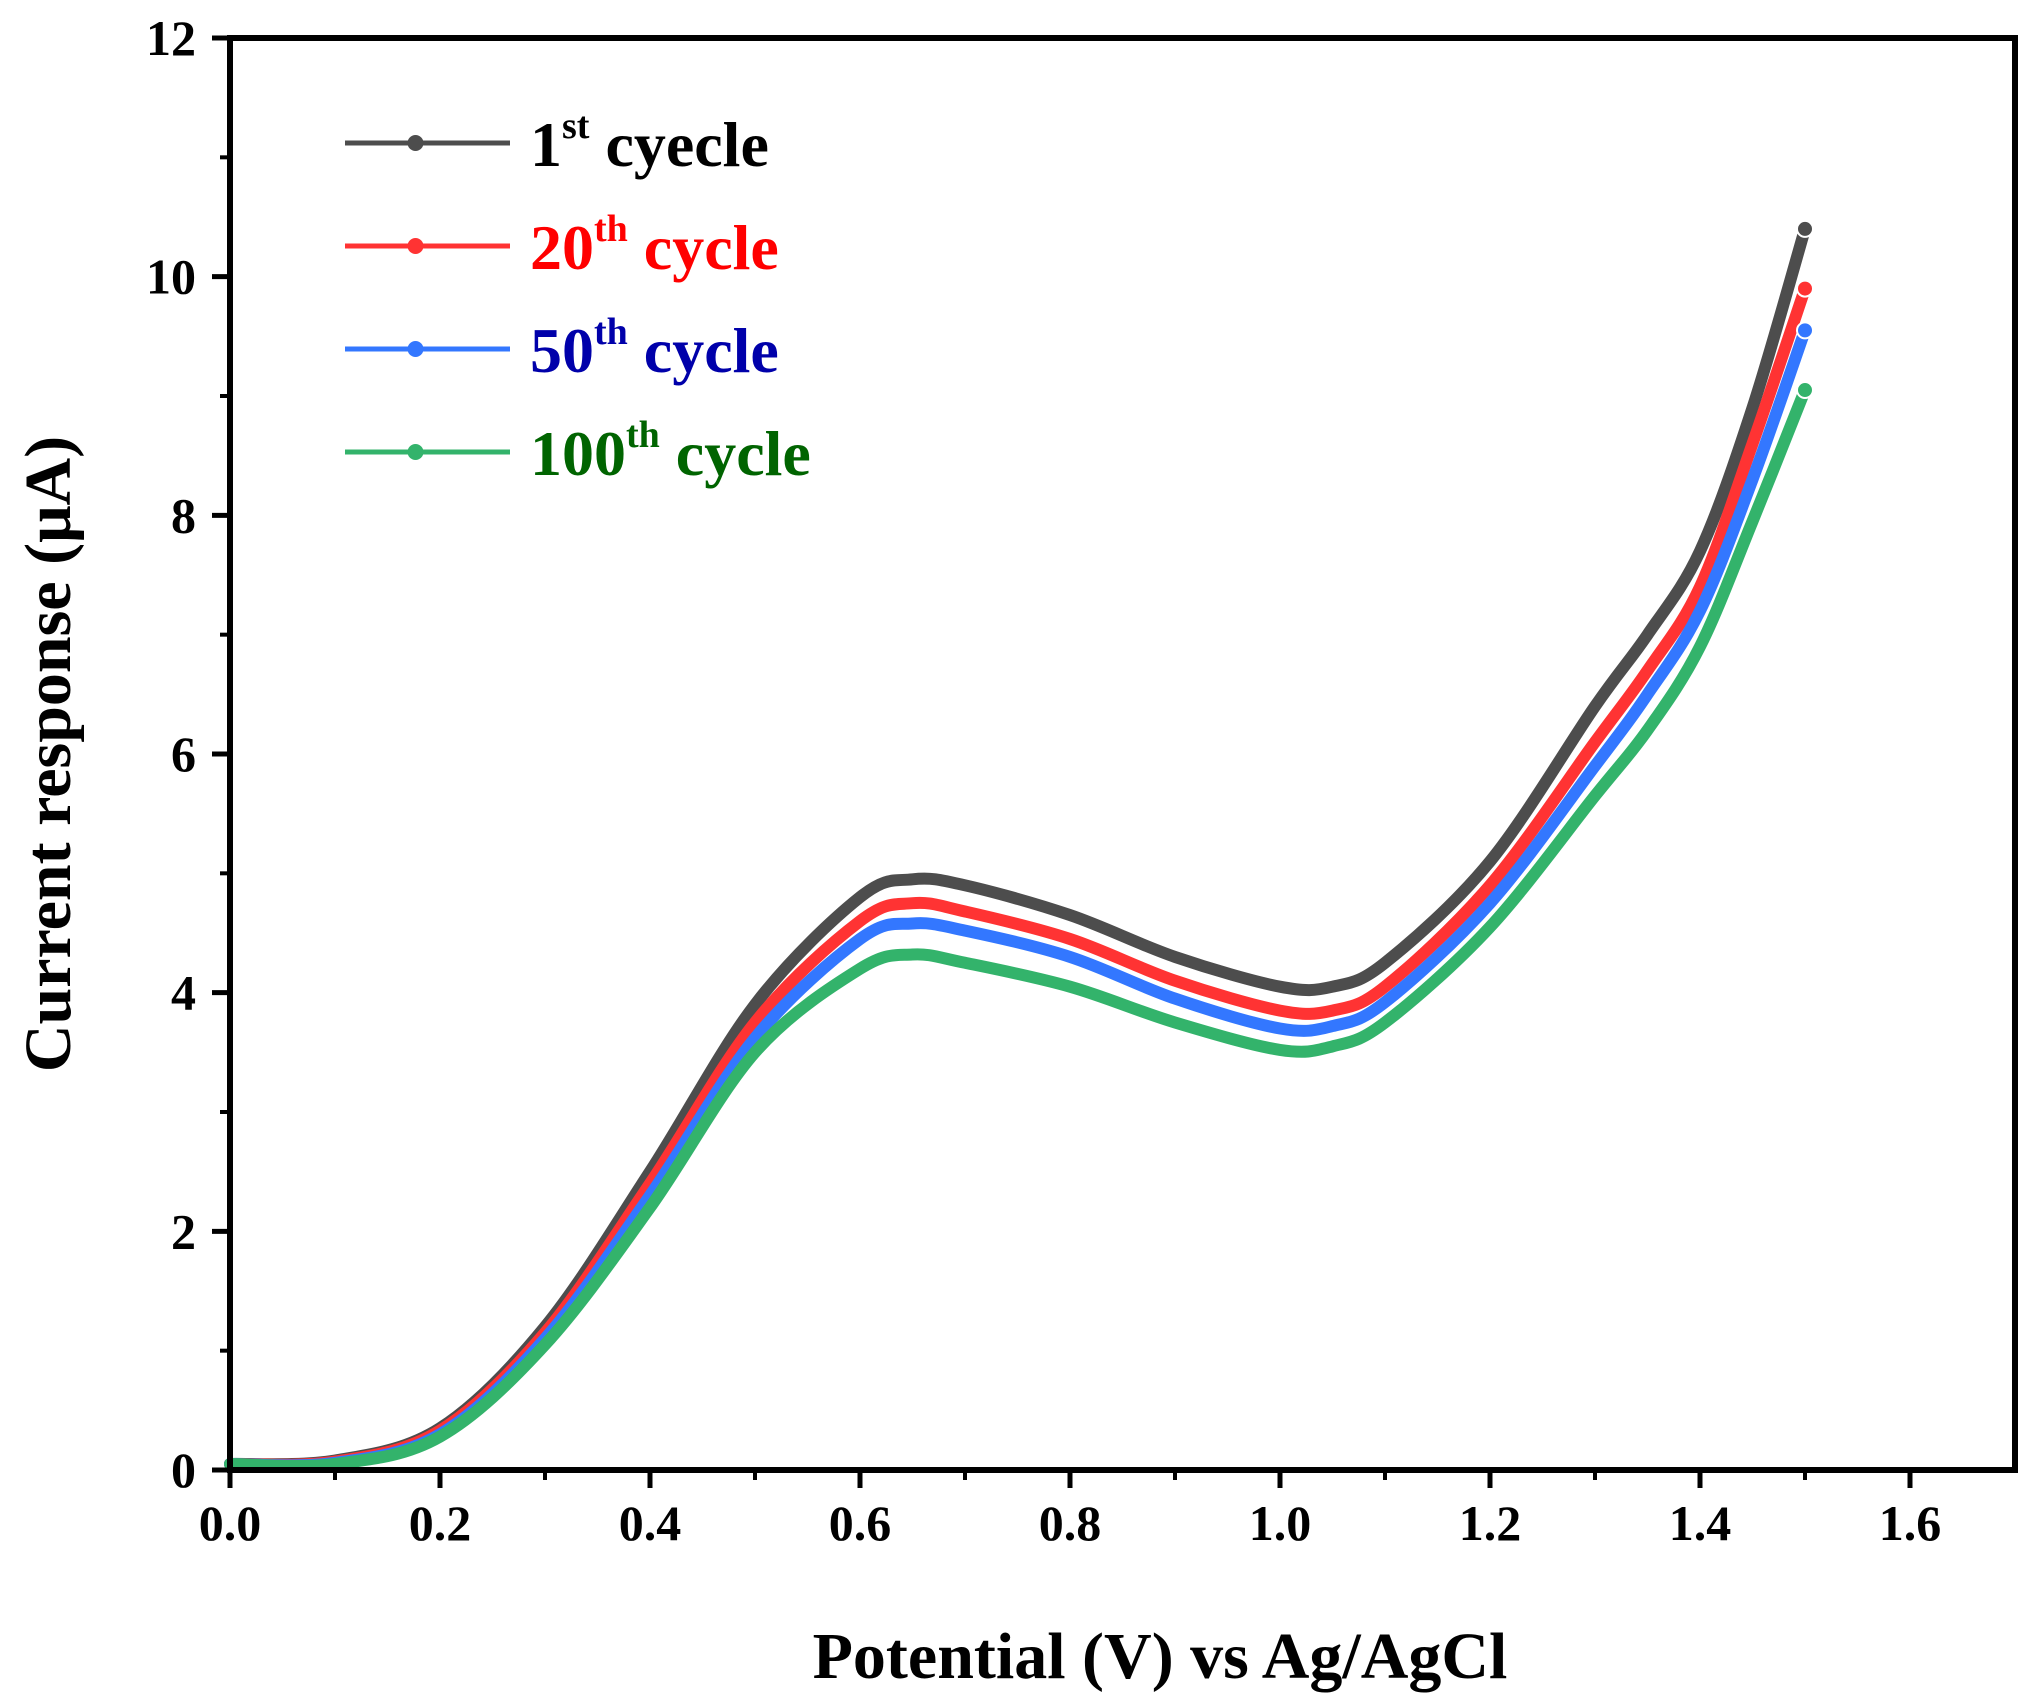  I want to click on y-tick-label: 2, so click(183, 1231).